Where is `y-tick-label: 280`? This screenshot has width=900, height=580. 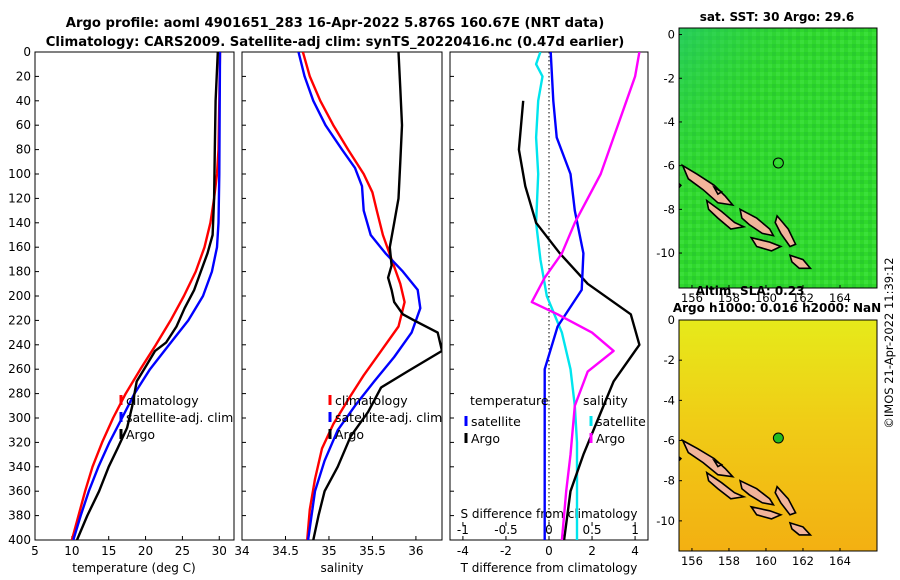
y-tick-label: 280 is located at coordinates (19, 394).